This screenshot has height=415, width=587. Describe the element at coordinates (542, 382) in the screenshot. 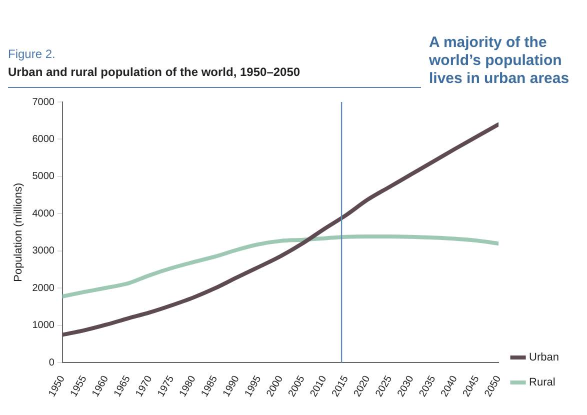

I see `legend-label: Rural` at that location.